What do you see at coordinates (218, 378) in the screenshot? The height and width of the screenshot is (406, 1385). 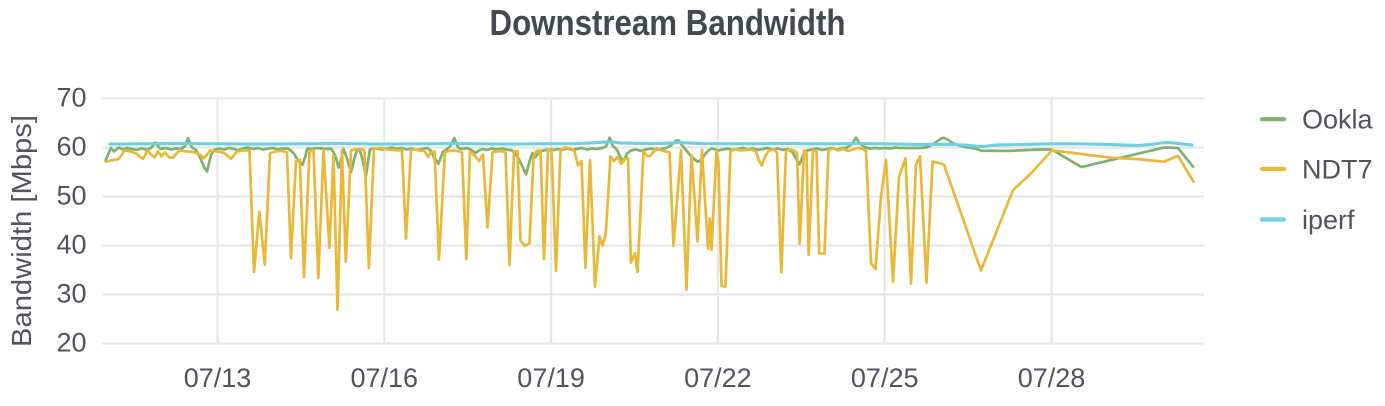 I see `svg-text: 07/13` at bounding box center [218, 378].